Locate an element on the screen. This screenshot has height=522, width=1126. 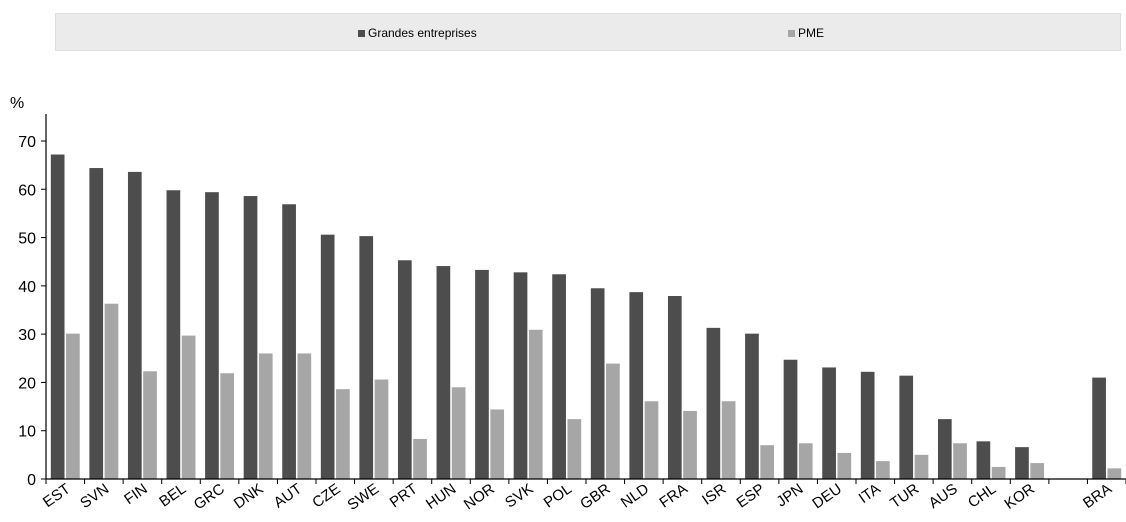
bar-sme-NOR is located at coordinates (497, 444).